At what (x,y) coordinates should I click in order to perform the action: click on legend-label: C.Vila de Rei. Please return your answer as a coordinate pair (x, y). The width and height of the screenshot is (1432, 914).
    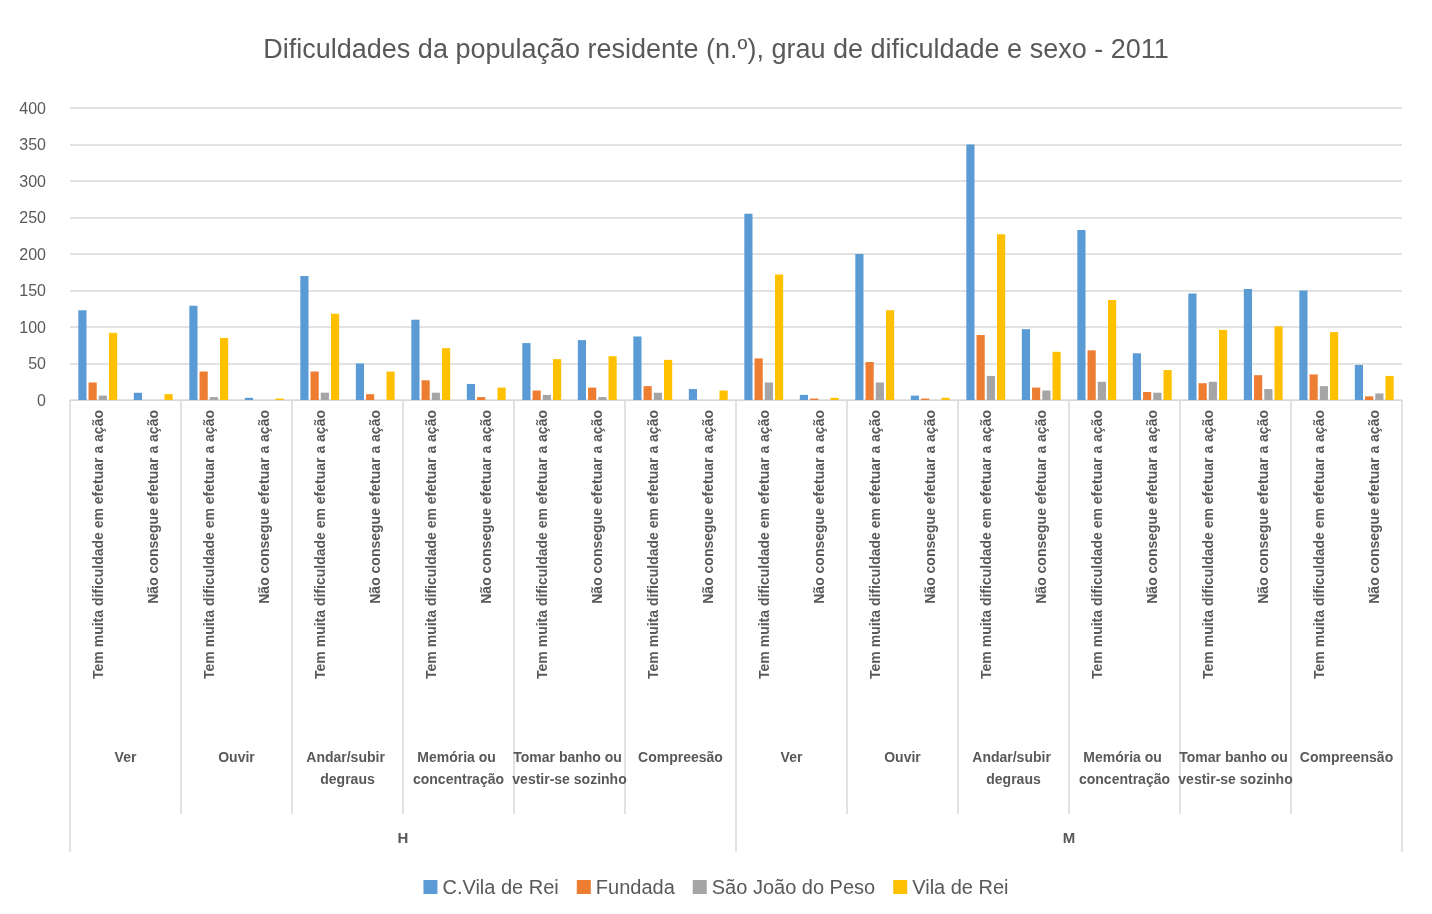
    Looking at the image, I should click on (500, 887).